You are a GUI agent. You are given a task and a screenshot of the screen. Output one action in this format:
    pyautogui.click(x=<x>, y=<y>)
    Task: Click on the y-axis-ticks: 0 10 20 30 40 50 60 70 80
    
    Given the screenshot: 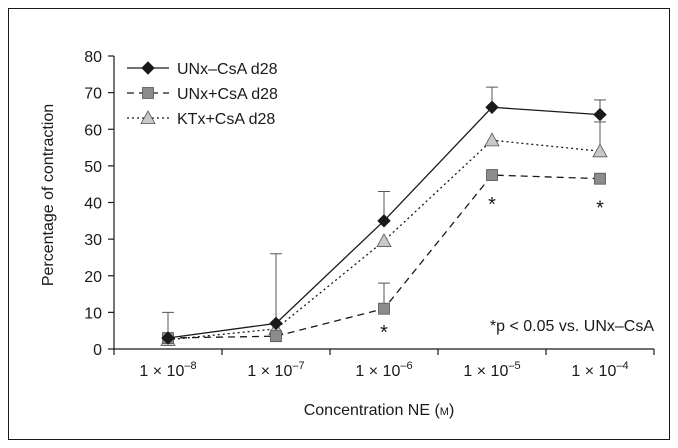 What is the action you would take?
    pyautogui.click(x=99, y=204)
    